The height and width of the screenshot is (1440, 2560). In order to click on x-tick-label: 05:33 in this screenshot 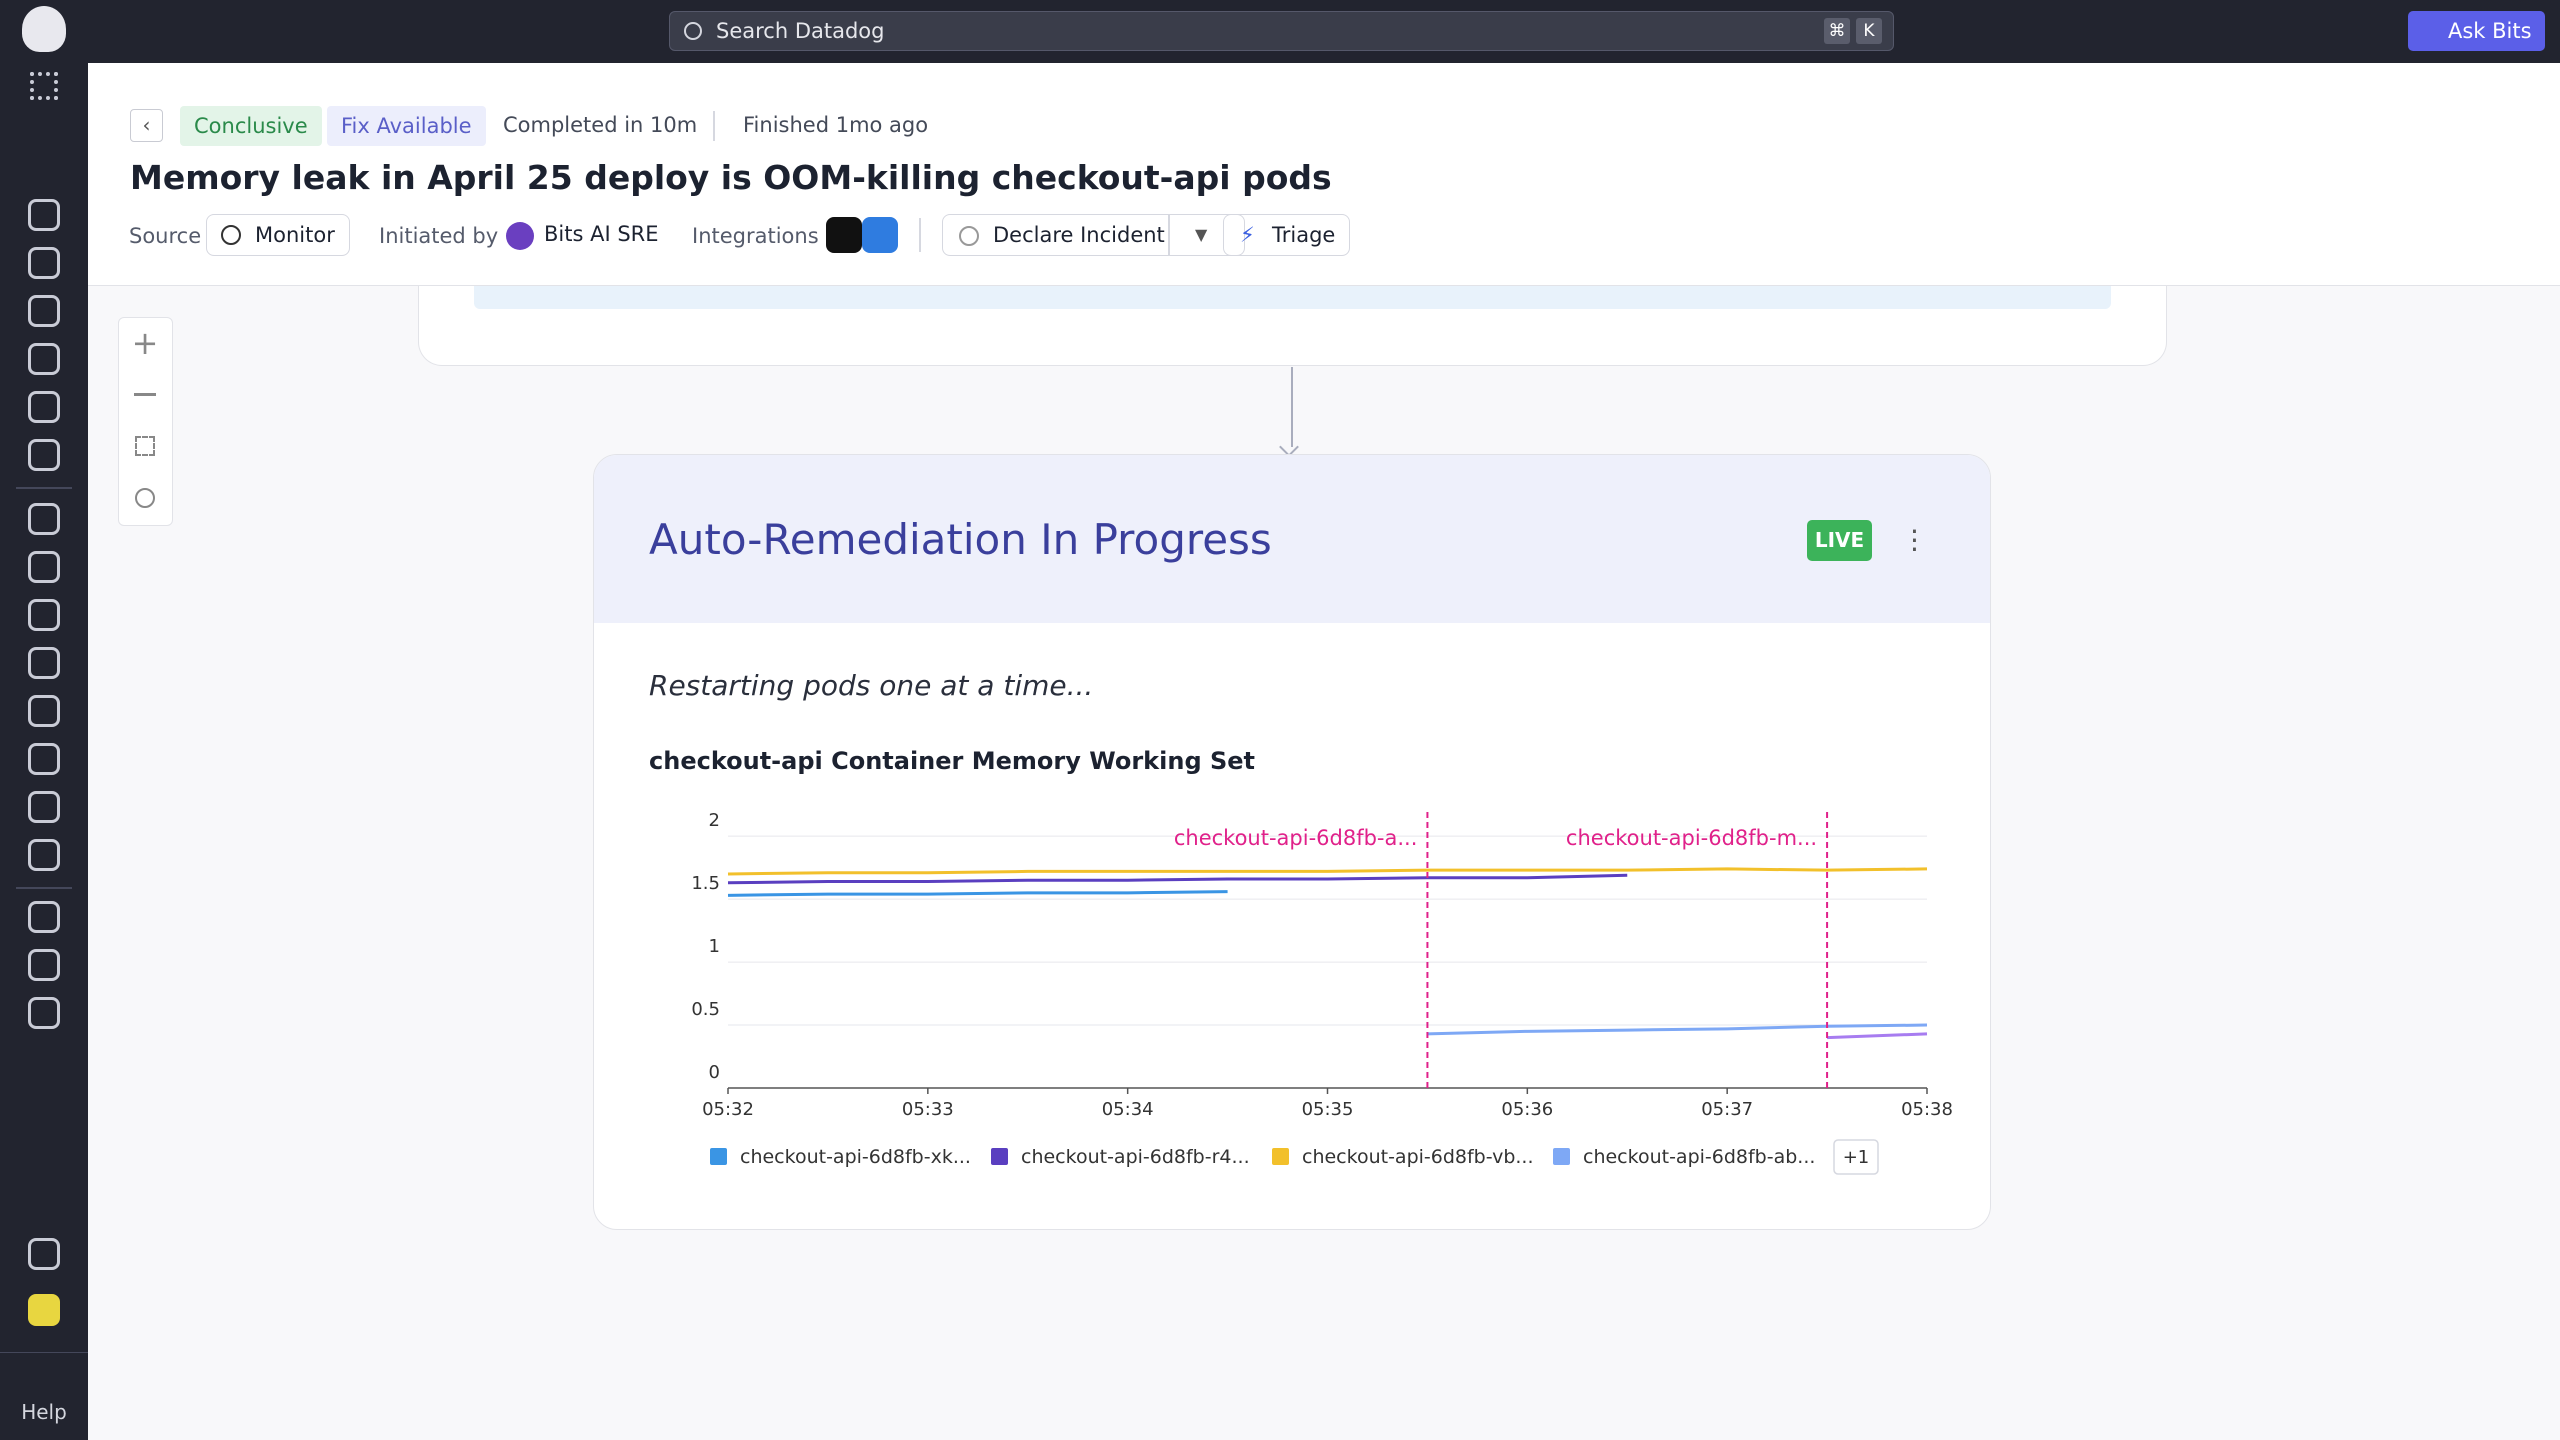, I will do `click(928, 1109)`.